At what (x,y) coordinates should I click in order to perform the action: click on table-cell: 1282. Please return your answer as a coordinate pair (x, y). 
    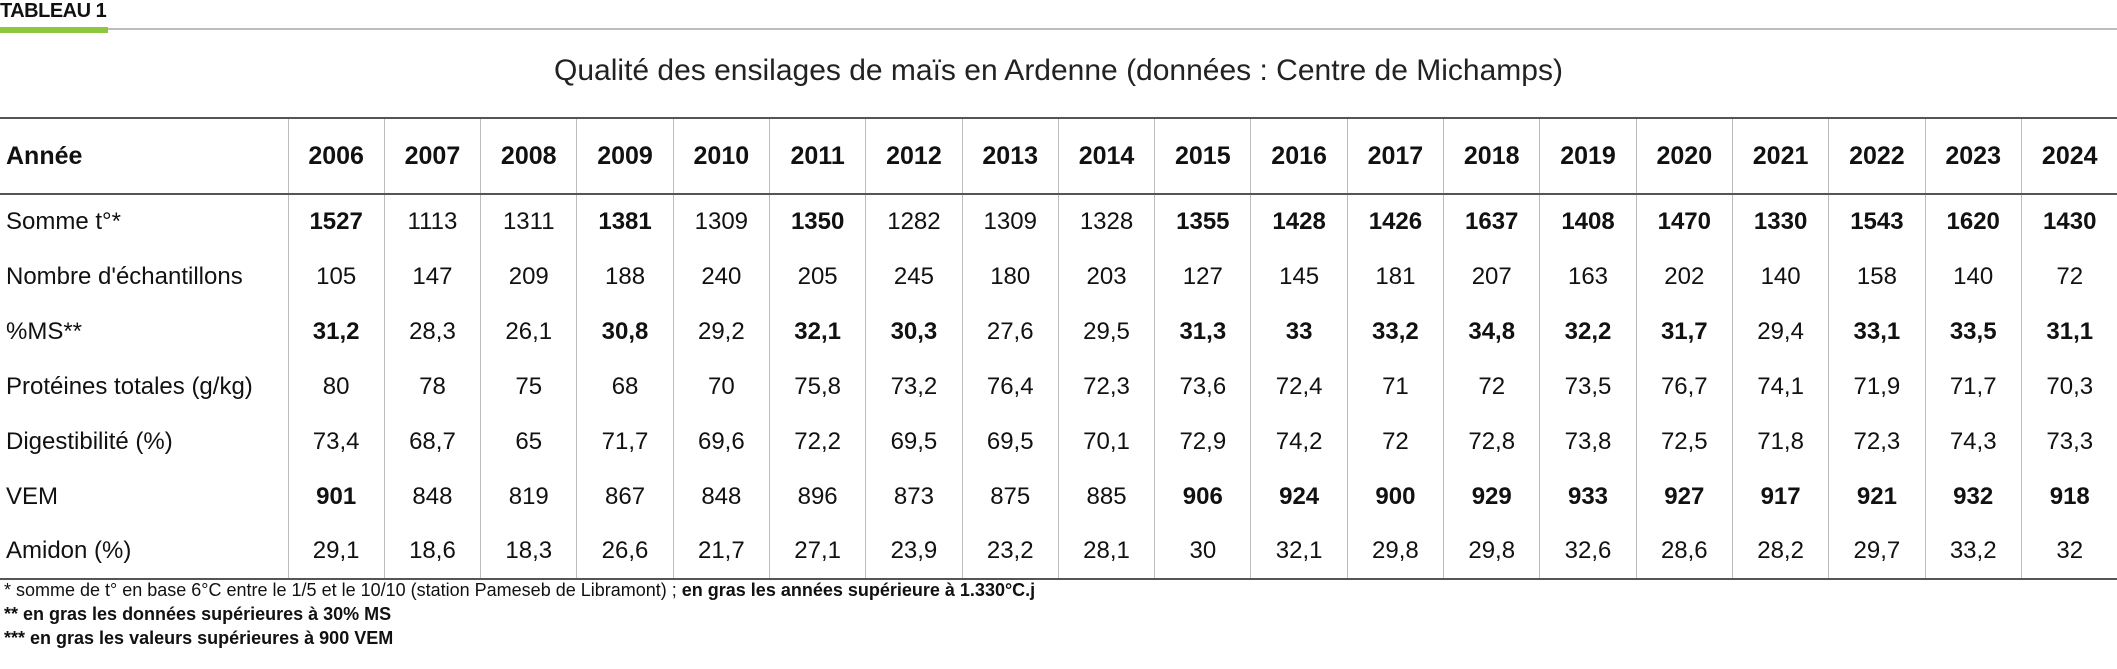
    Looking at the image, I should click on (914, 221).